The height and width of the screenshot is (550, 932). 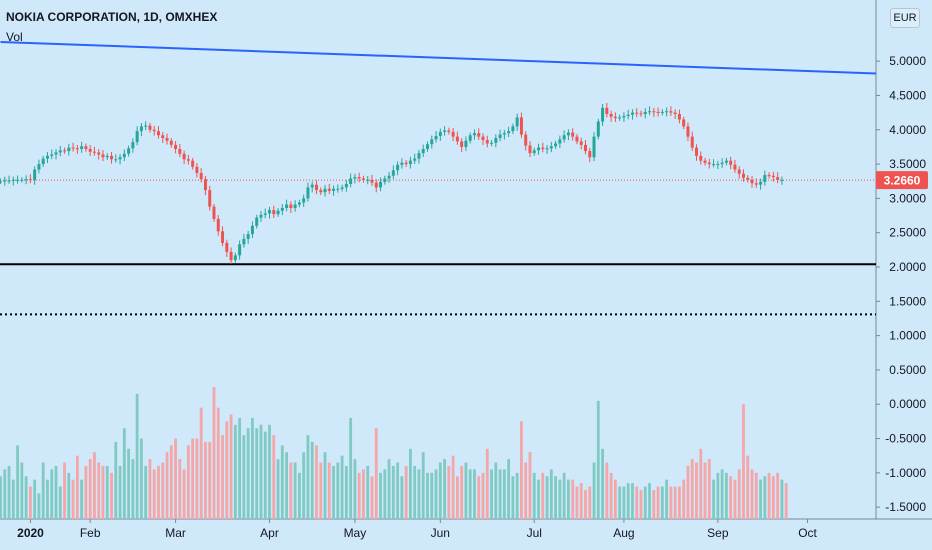 I want to click on currency-badge: EUR, so click(x=905, y=18).